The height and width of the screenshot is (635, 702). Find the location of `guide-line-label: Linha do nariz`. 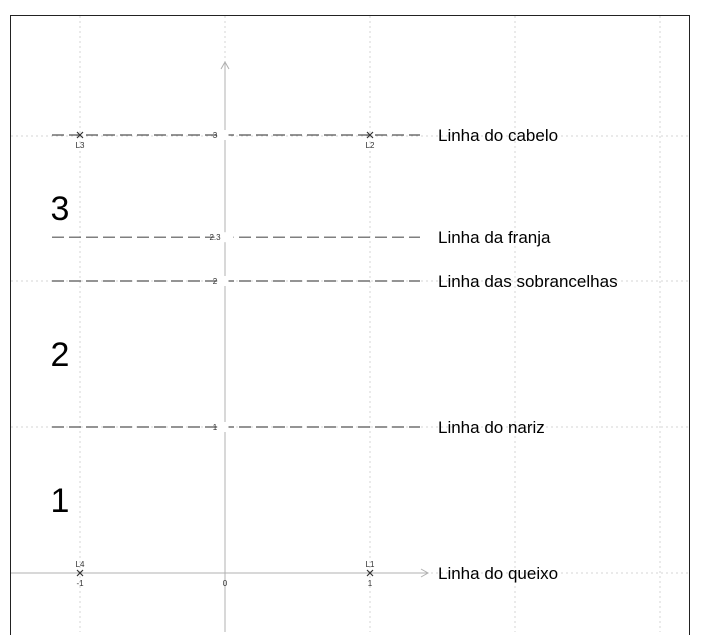

guide-line-label: Linha do nariz is located at coordinates (491, 427).